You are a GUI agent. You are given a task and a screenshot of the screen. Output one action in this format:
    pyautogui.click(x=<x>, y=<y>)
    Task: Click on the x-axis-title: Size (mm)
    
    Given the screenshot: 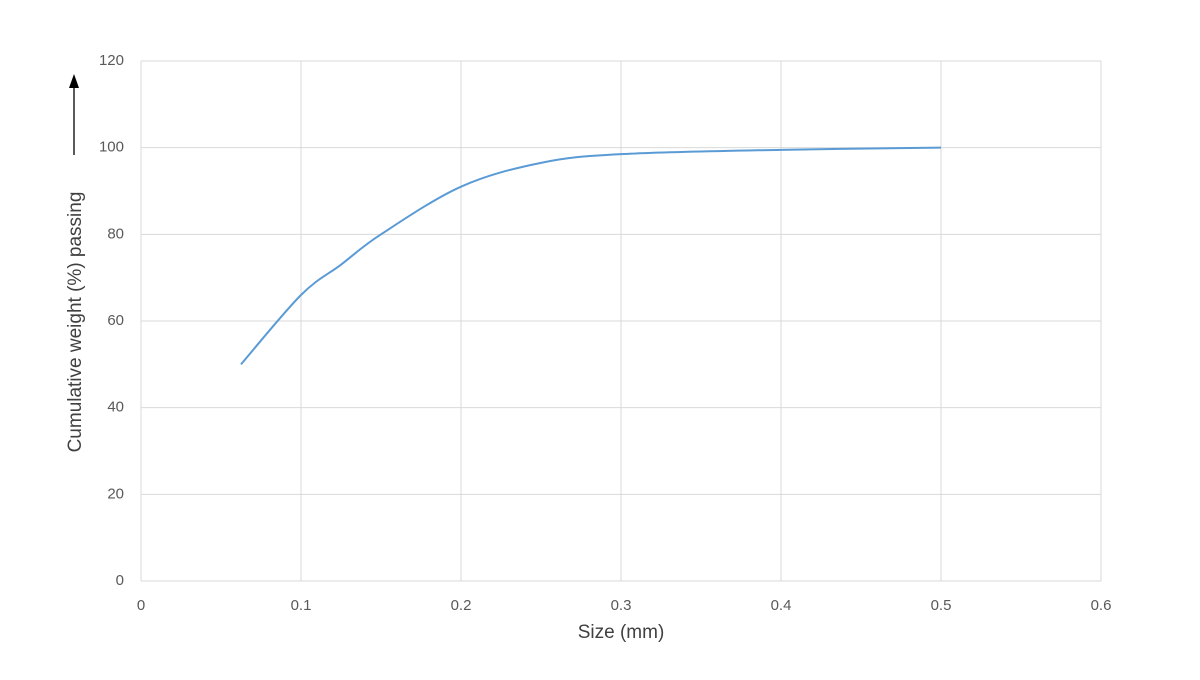 What is the action you would take?
    pyautogui.click(x=621, y=632)
    